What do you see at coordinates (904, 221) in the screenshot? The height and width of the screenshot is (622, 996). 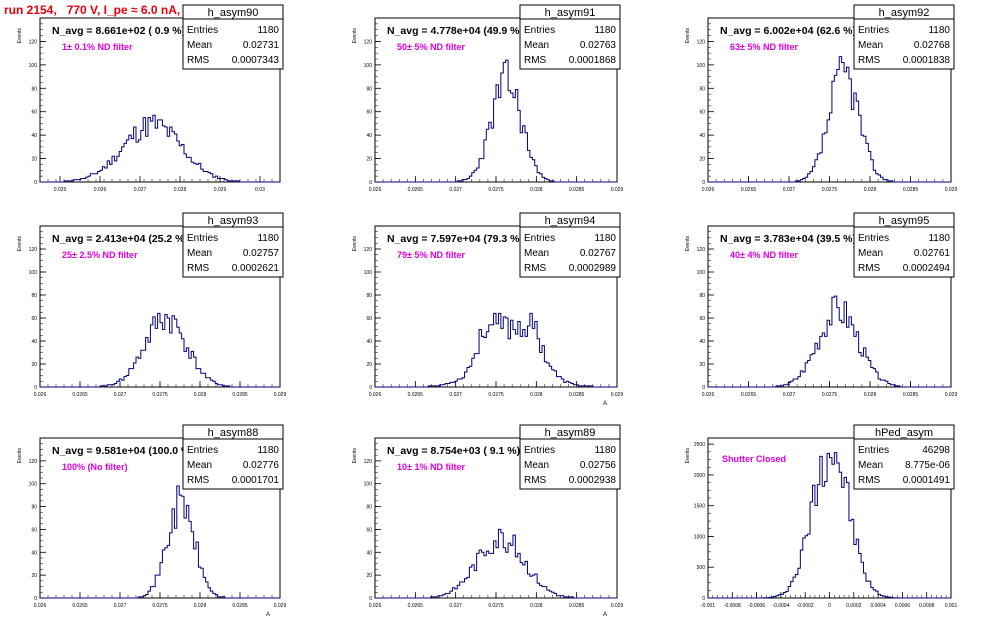 I see `stats-title: h_asym95` at bounding box center [904, 221].